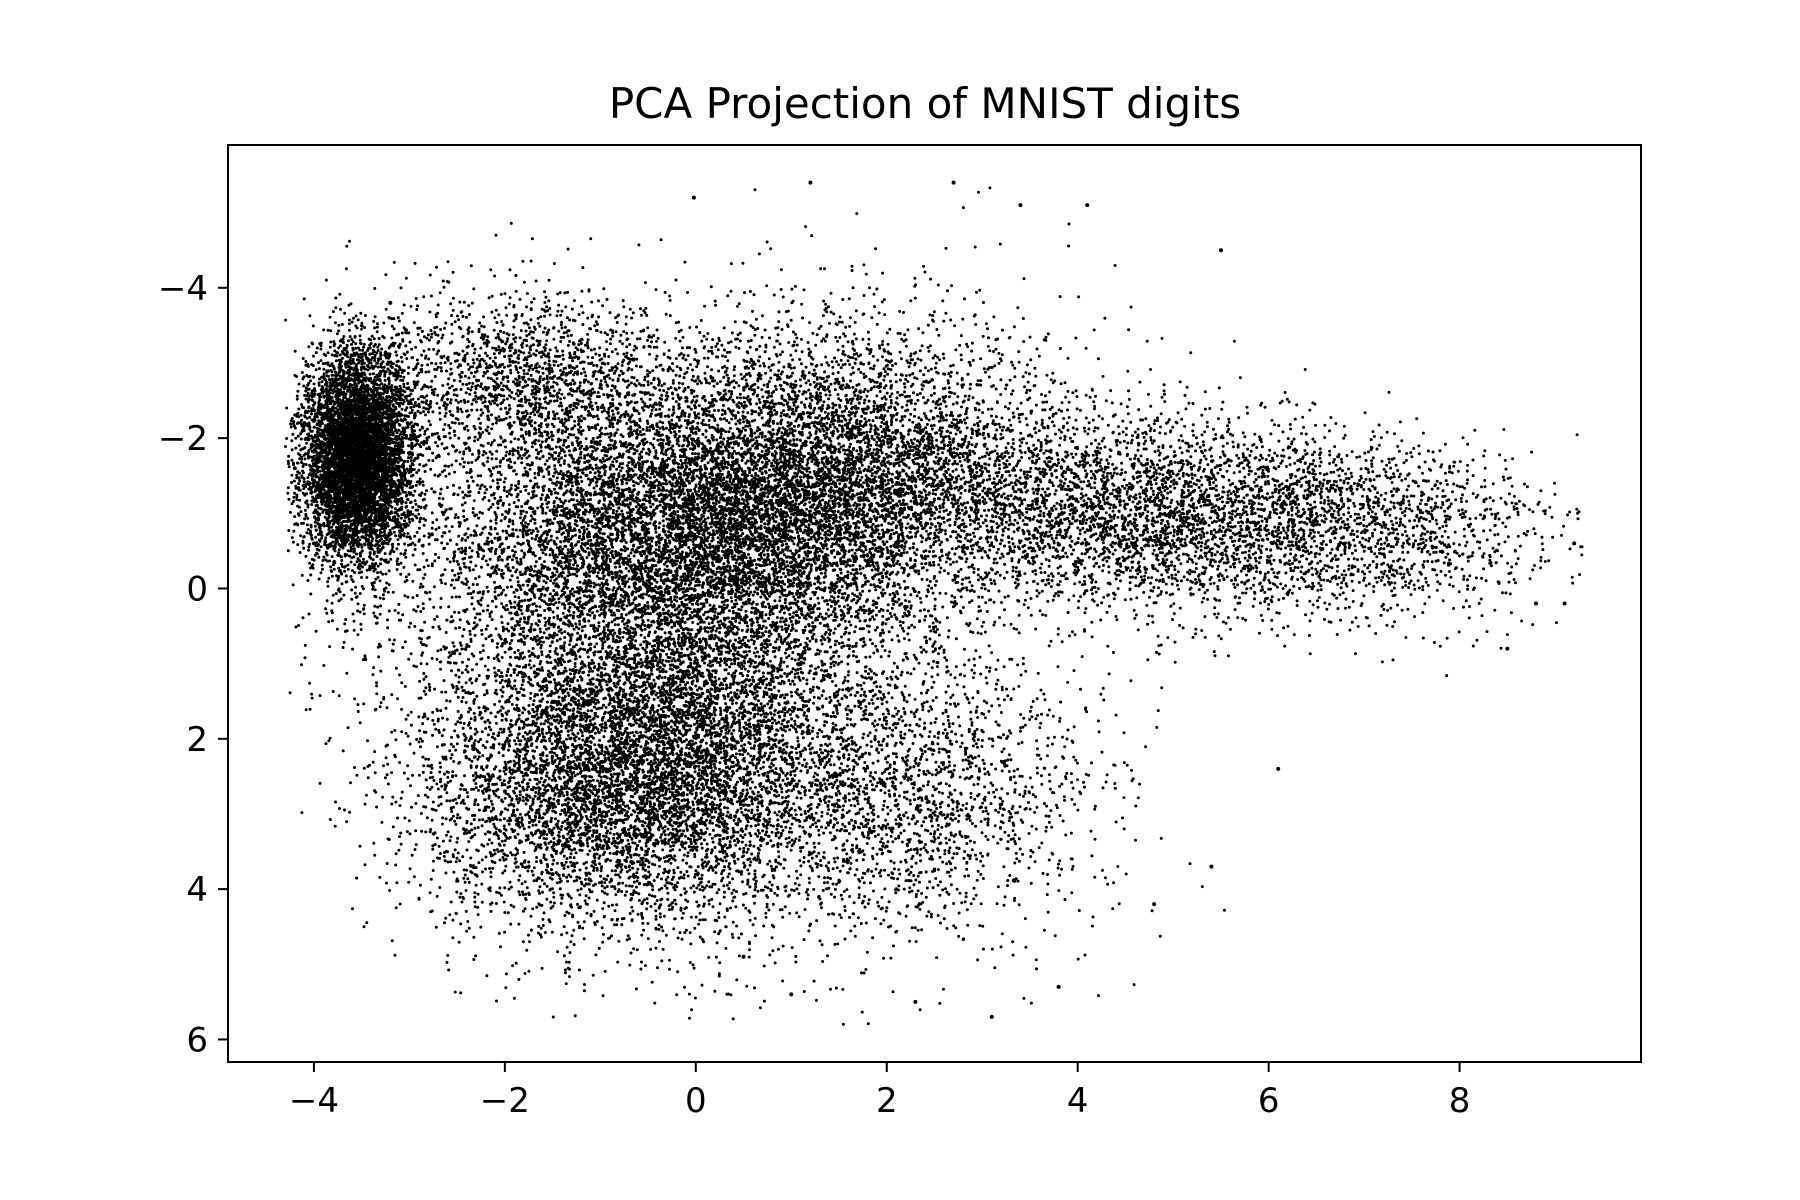 The height and width of the screenshot is (1200, 1800). What do you see at coordinates (1078, 1101) in the screenshot?
I see `x-tick-label: 4` at bounding box center [1078, 1101].